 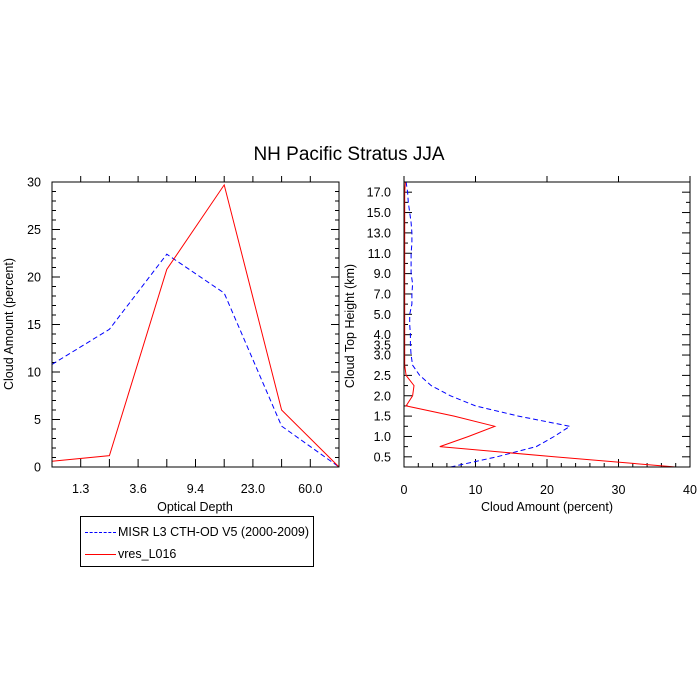 I want to click on right-x-tick-label: 40, so click(x=690, y=490).